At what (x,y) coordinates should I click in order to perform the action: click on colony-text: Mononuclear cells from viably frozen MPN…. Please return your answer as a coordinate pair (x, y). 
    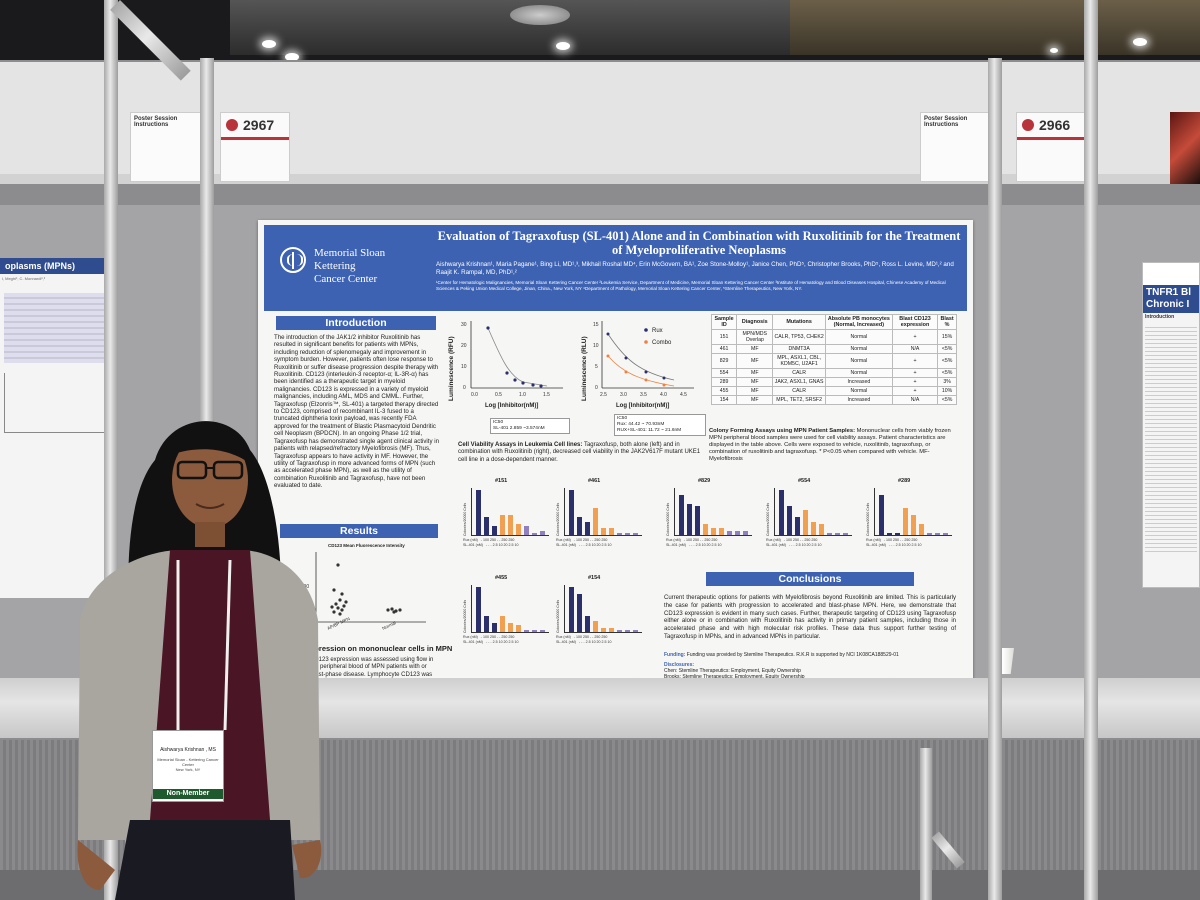
    Looking at the image, I should click on (830, 445).